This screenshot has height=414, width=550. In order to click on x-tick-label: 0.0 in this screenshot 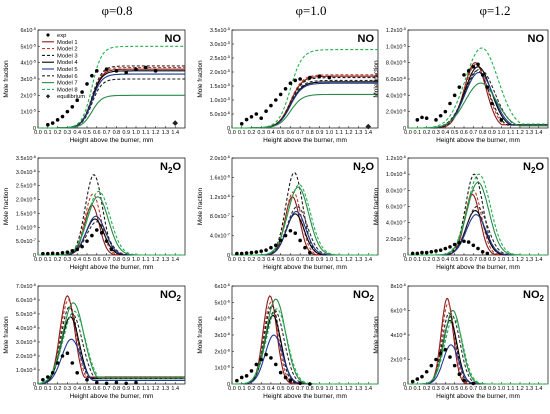, I will do `click(38, 260)`.